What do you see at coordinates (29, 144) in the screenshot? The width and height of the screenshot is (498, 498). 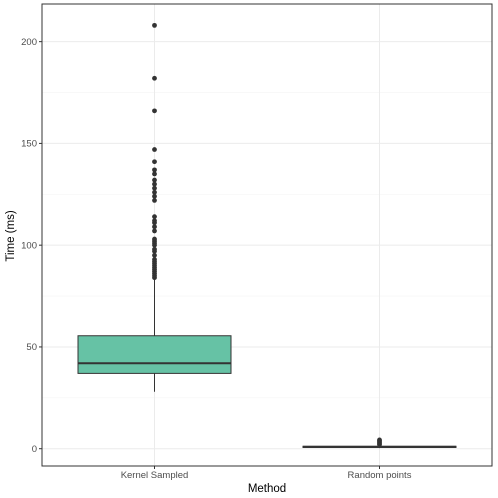 I see `y-tick-label: 150` at bounding box center [29, 144].